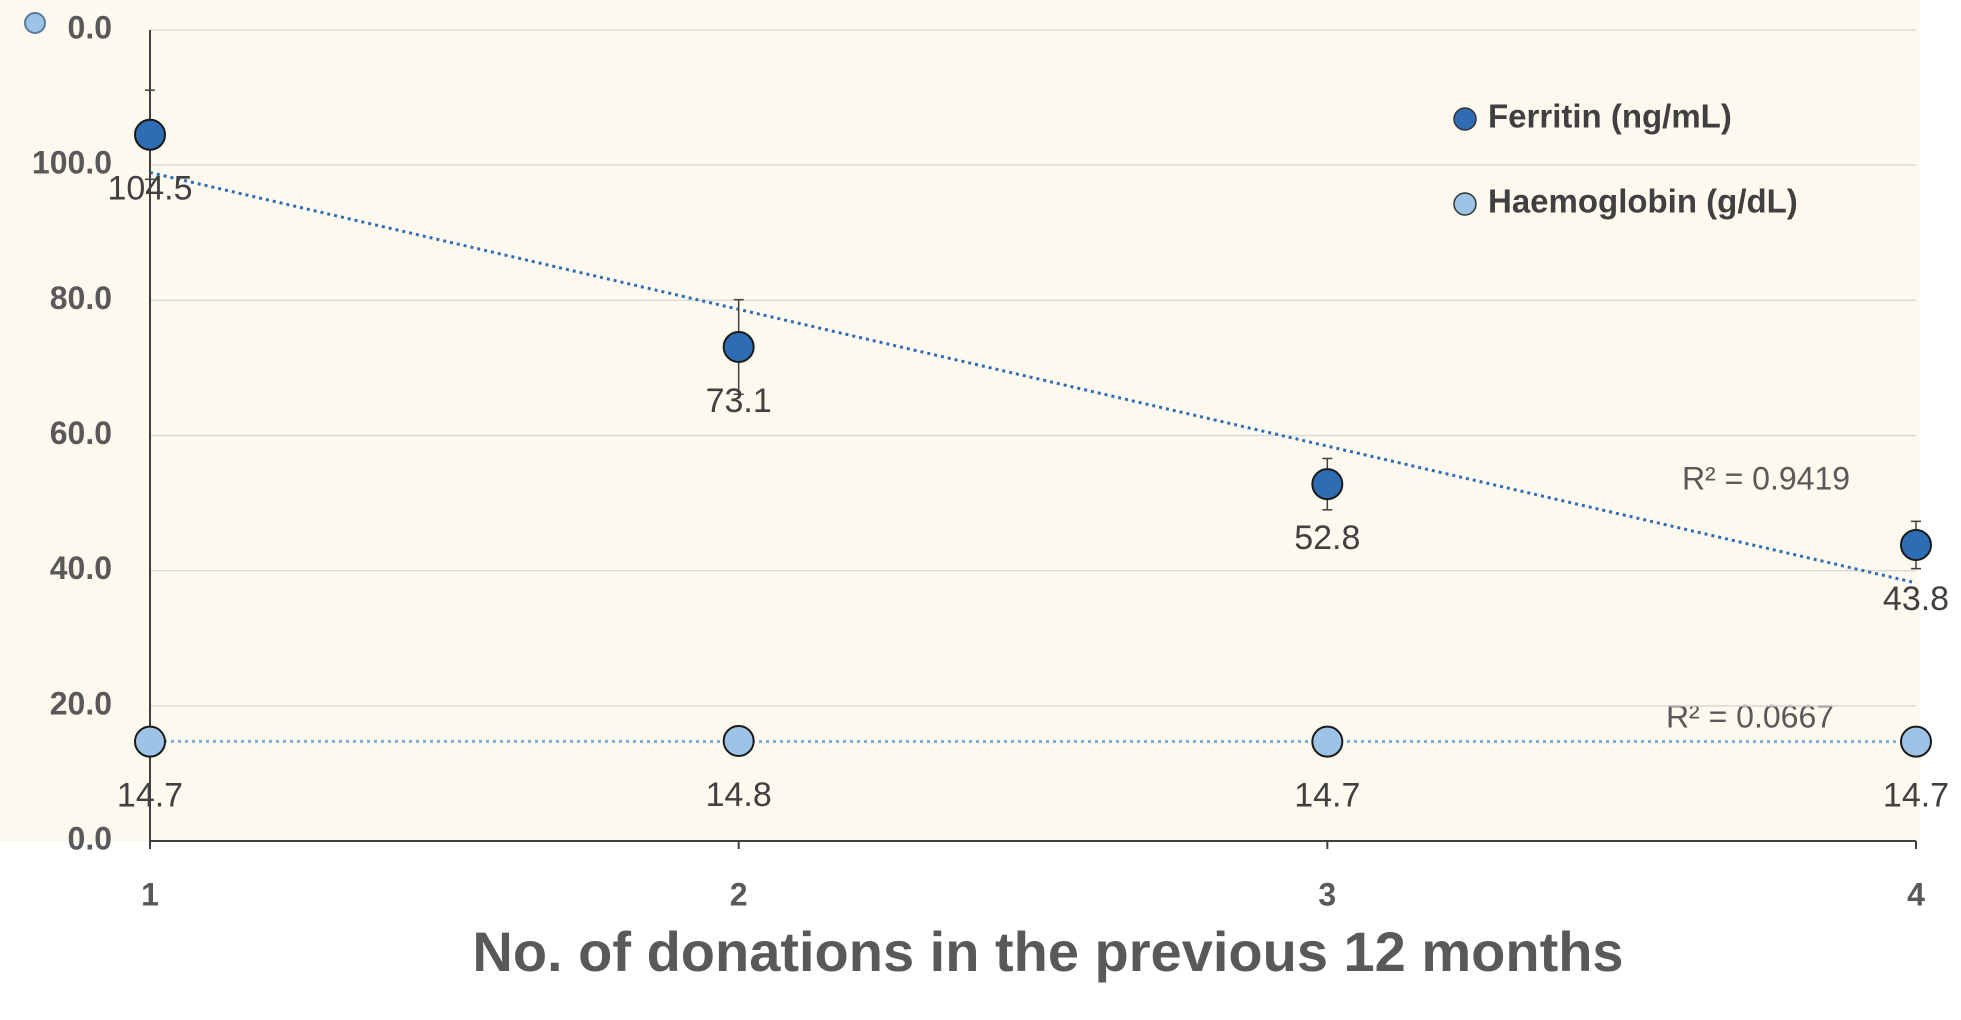 The height and width of the screenshot is (1020, 1961). What do you see at coordinates (35, 23) in the screenshot?
I see `stray-marker` at bounding box center [35, 23].